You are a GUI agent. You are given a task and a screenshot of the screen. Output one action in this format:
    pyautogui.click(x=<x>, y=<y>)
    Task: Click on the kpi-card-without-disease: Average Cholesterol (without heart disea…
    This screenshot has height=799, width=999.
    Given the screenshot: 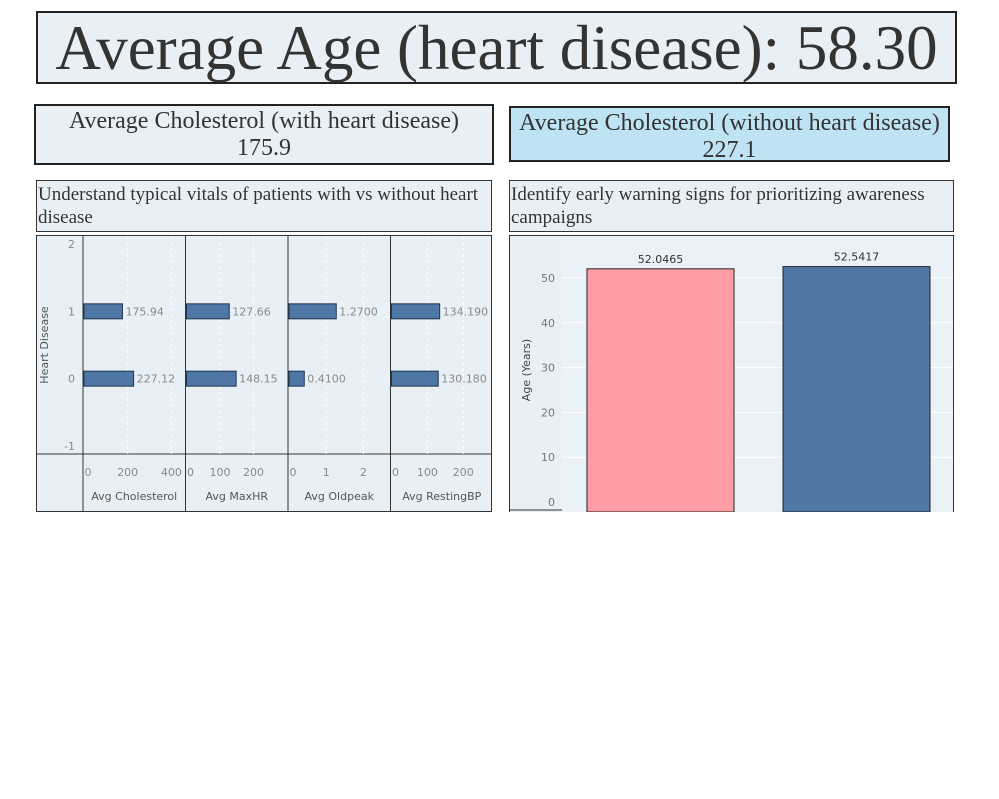 What is the action you would take?
    pyautogui.click(x=729, y=134)
    